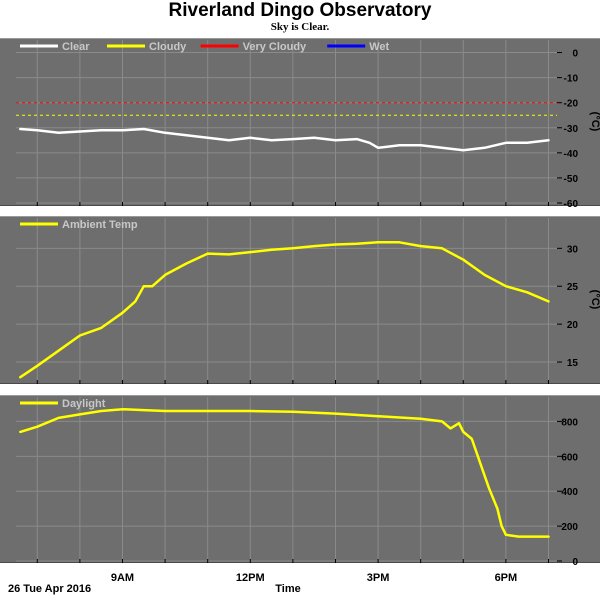  Describe the element at coordinates (569, 492) in the screenshot. I see `panel-3-ytick-label: 400` at that location.